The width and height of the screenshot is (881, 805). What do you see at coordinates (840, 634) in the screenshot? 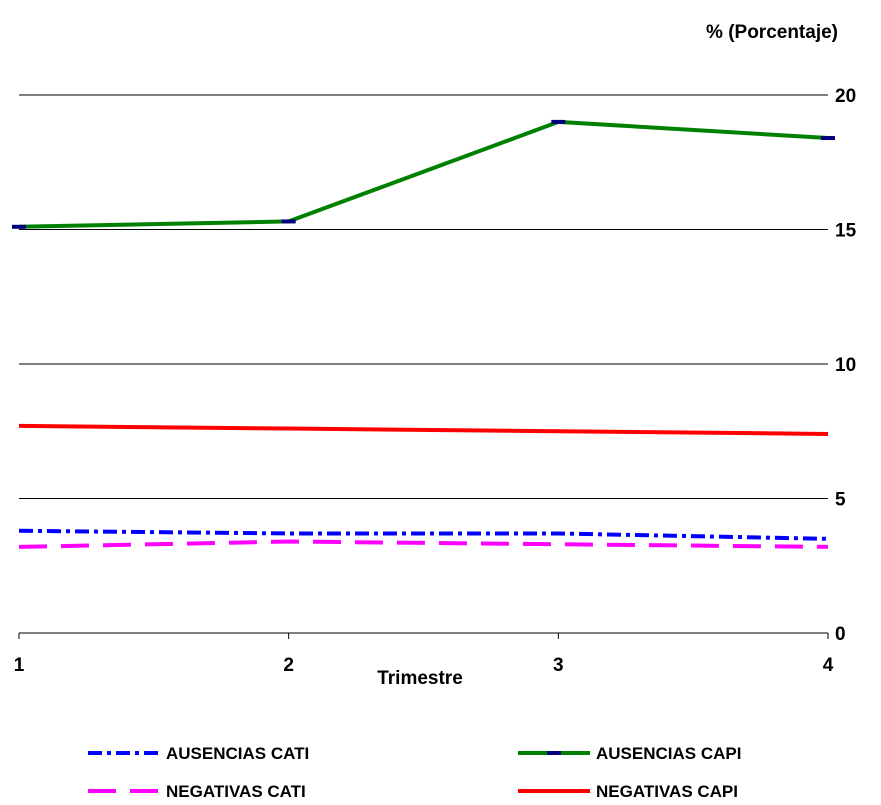
I see `y-tick-label: 0` at bounding box center [840, 634].